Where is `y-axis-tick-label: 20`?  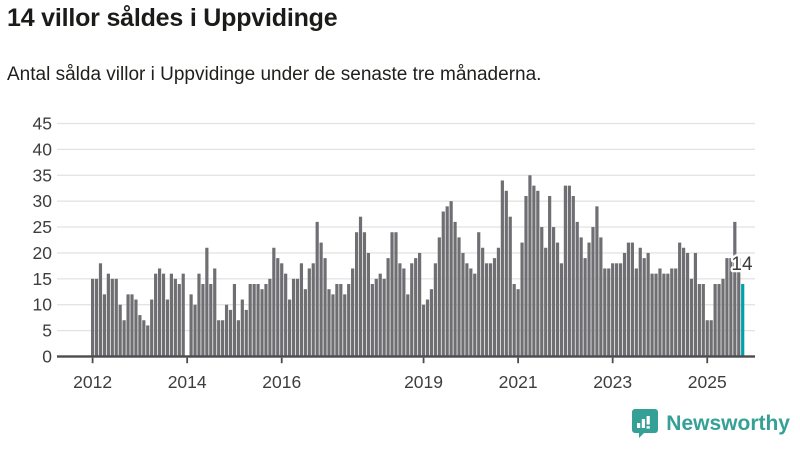
y-axis-tick-label: 20 is located at coordinates (43, 253).